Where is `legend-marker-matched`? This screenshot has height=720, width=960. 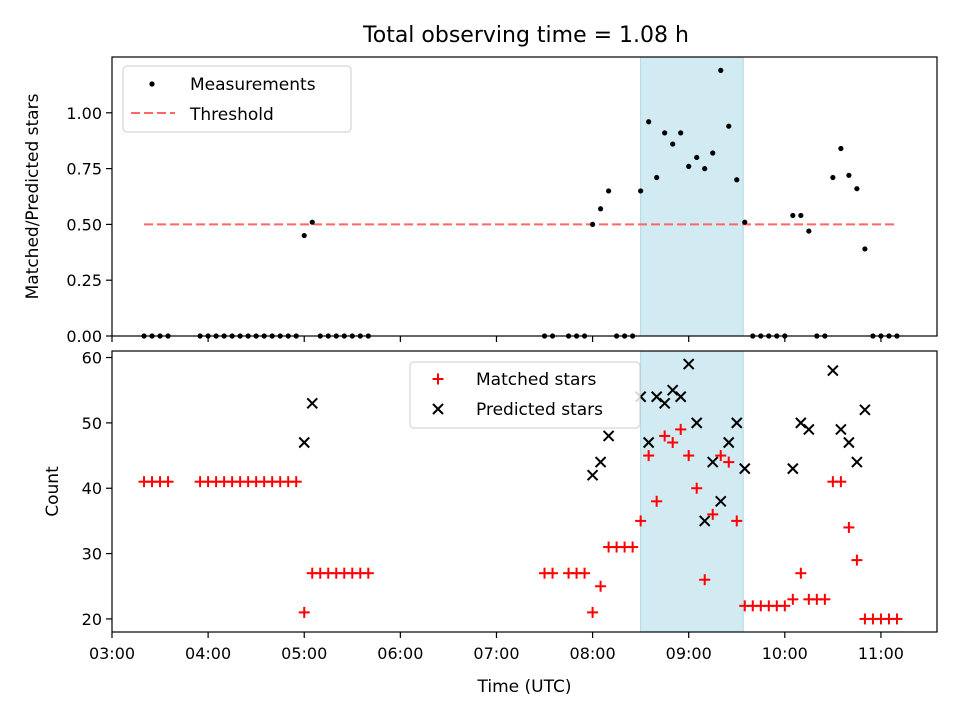 legend-marker-matched is located at coordinates (438, 379).